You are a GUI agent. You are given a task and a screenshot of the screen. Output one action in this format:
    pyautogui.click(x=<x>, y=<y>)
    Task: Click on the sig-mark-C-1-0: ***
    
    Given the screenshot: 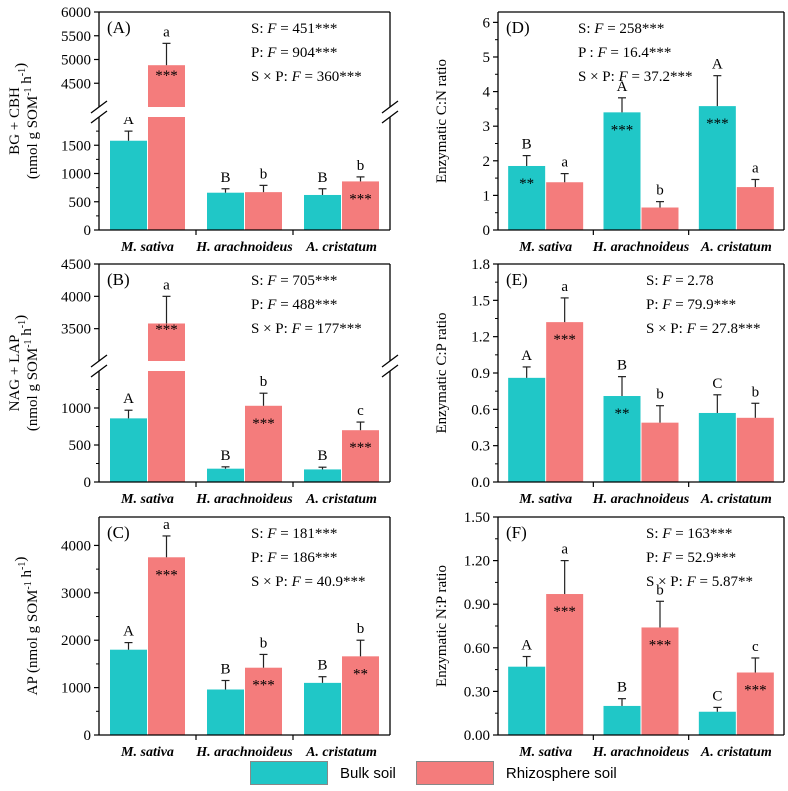 What is the action you would take?
    pyautogui.click(x=166, y=575)
    